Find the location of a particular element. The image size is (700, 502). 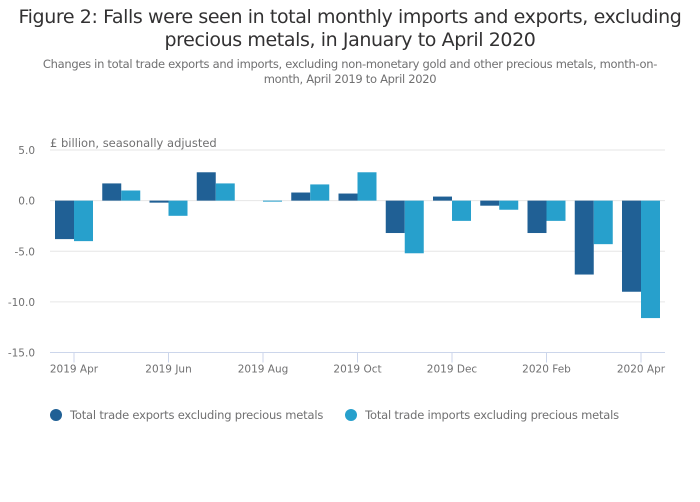

bar-exports-2019-may is located at coordinates (112, 192).